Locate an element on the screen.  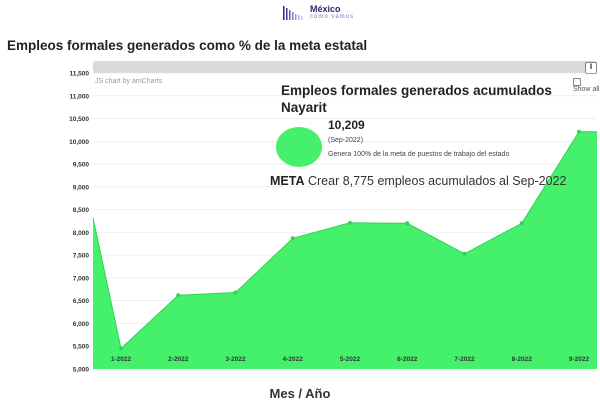
x-tick-label: 6-2022 is located at coordinates (407, 359).